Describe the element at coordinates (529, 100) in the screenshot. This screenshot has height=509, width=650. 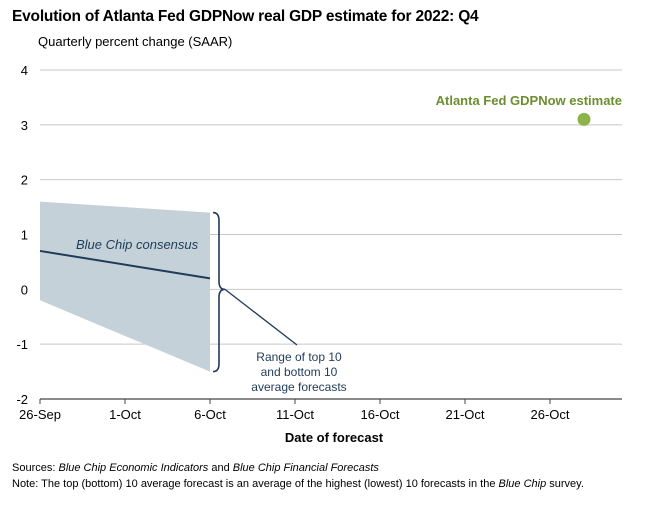
I see `gdpnow-label: Atlanta Fed GDPNow estimate` at that location.